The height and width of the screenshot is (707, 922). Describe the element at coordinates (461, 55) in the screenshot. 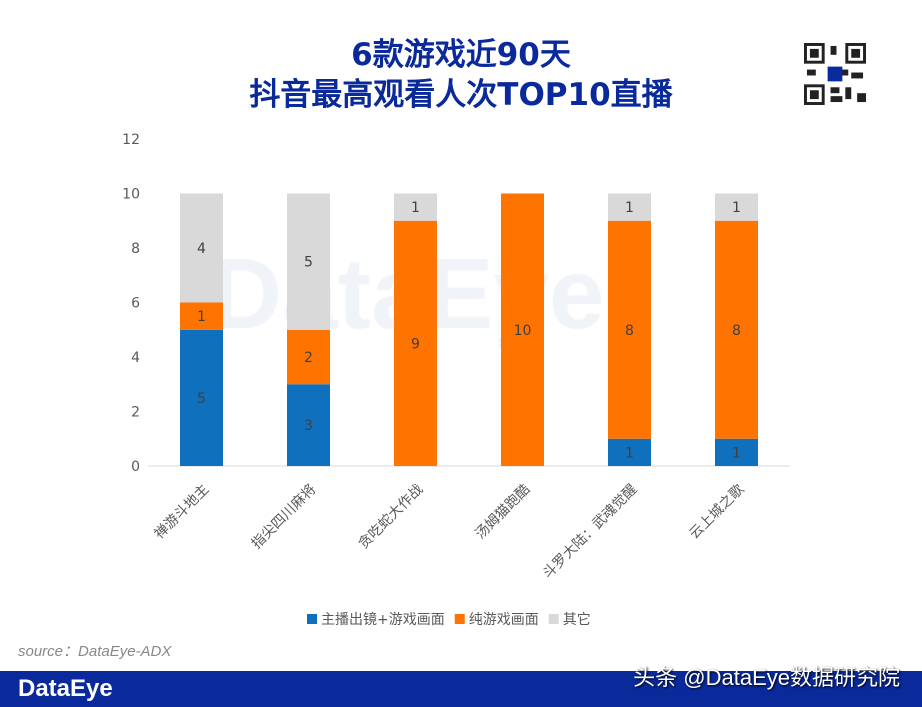

I see `chart-title-line-1: 6款游戏近90天` at that location.